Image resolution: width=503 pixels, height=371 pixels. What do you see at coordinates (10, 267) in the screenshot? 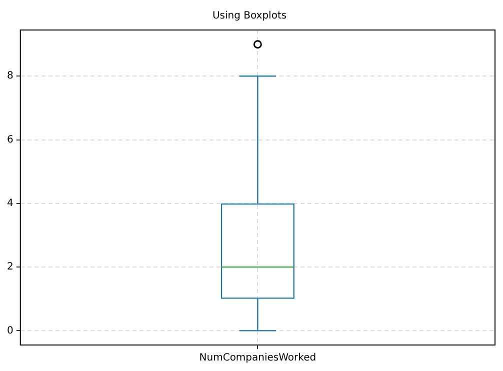
I see `y-tick-label: 2` at bounding box center [10, 267].